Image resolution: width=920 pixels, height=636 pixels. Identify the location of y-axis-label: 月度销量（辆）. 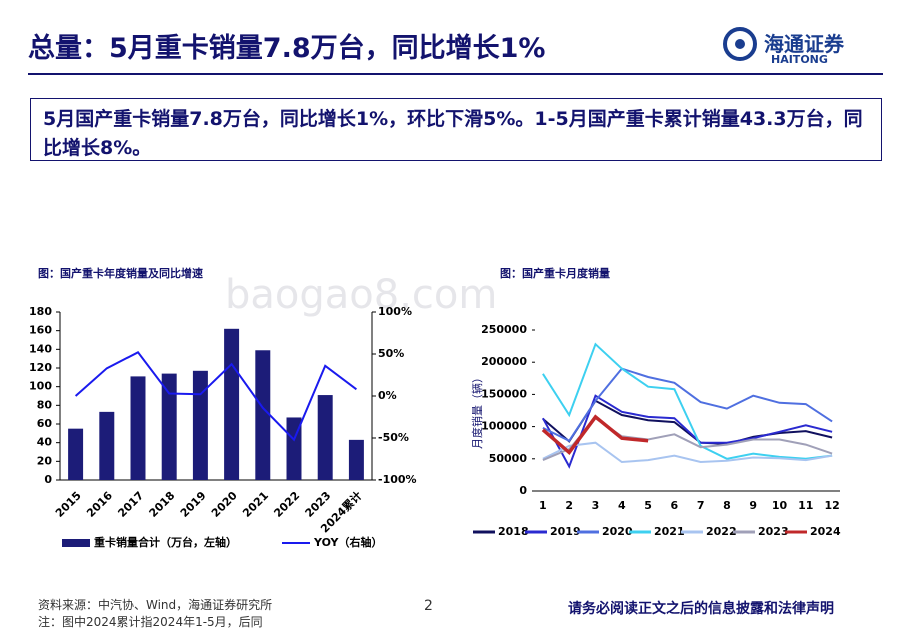
(477, 410).